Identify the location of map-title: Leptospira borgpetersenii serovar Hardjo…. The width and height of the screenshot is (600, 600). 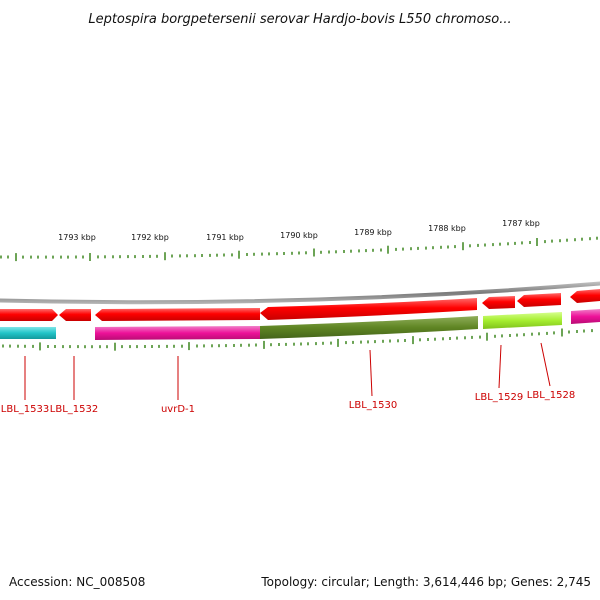
(299, 19).